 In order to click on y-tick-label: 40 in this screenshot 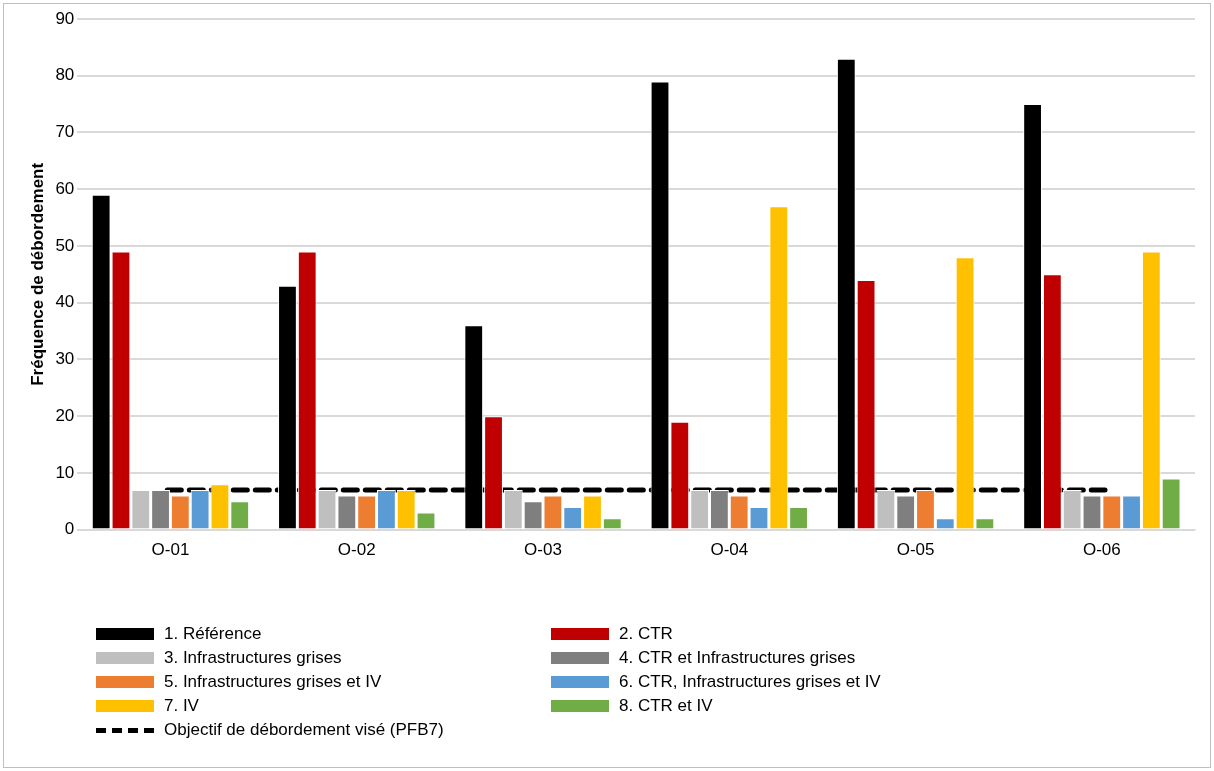, I will do `click(65, 302)`.